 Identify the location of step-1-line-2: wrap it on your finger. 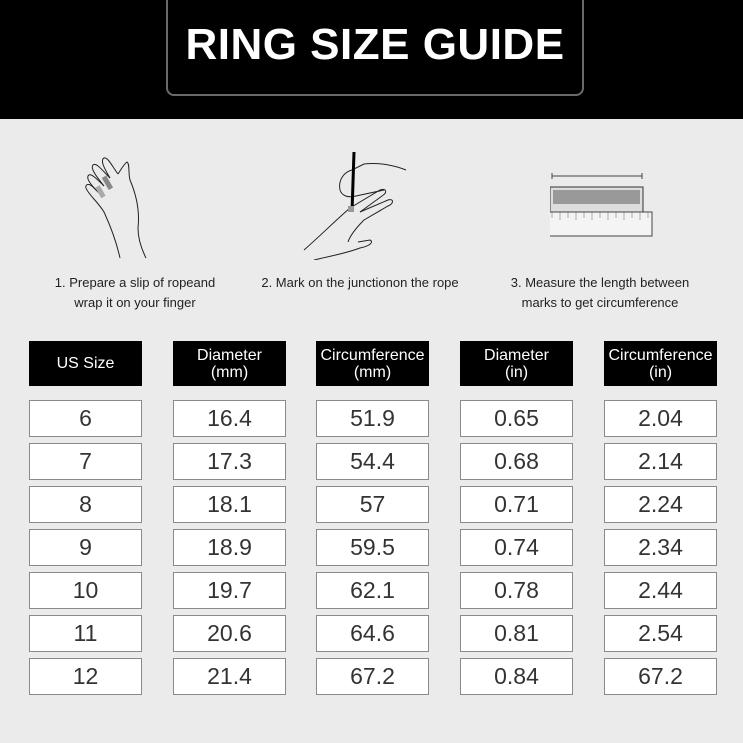
(135, 302).